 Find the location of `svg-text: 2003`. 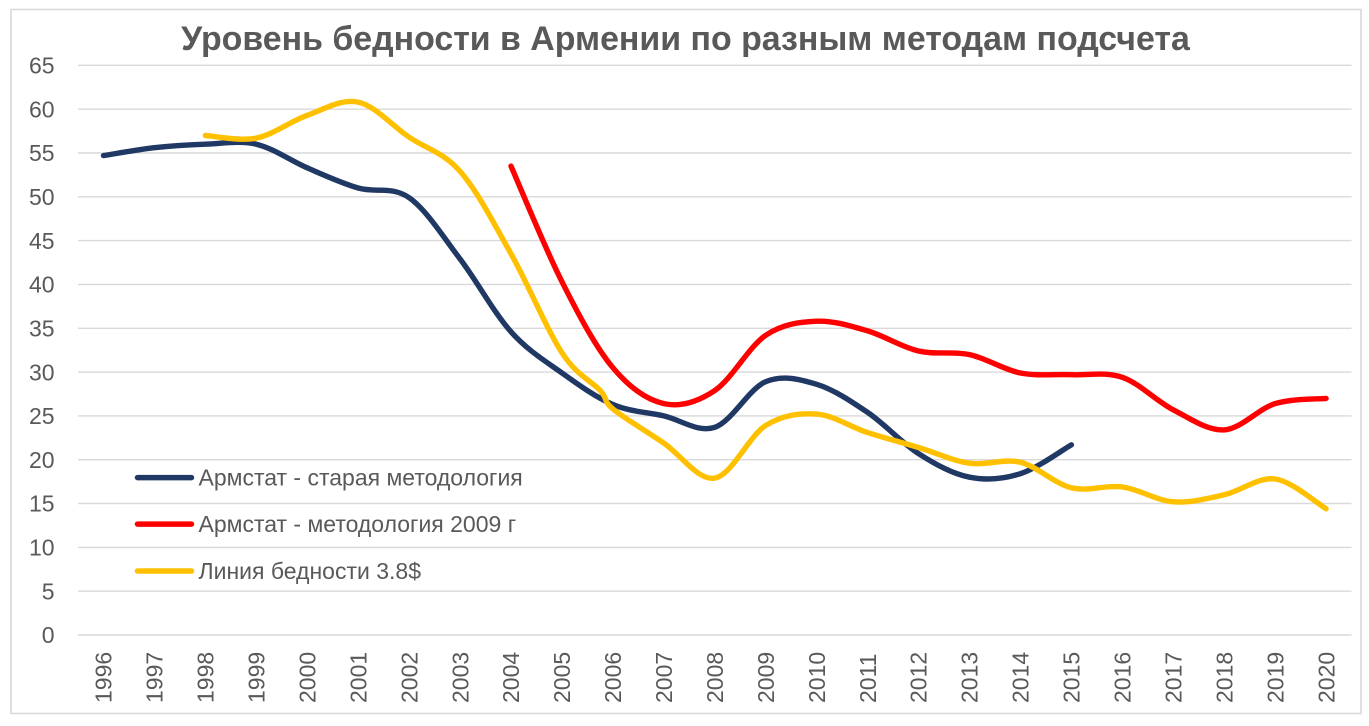

svg-text: 2003 is located at coordinates (460, 677).